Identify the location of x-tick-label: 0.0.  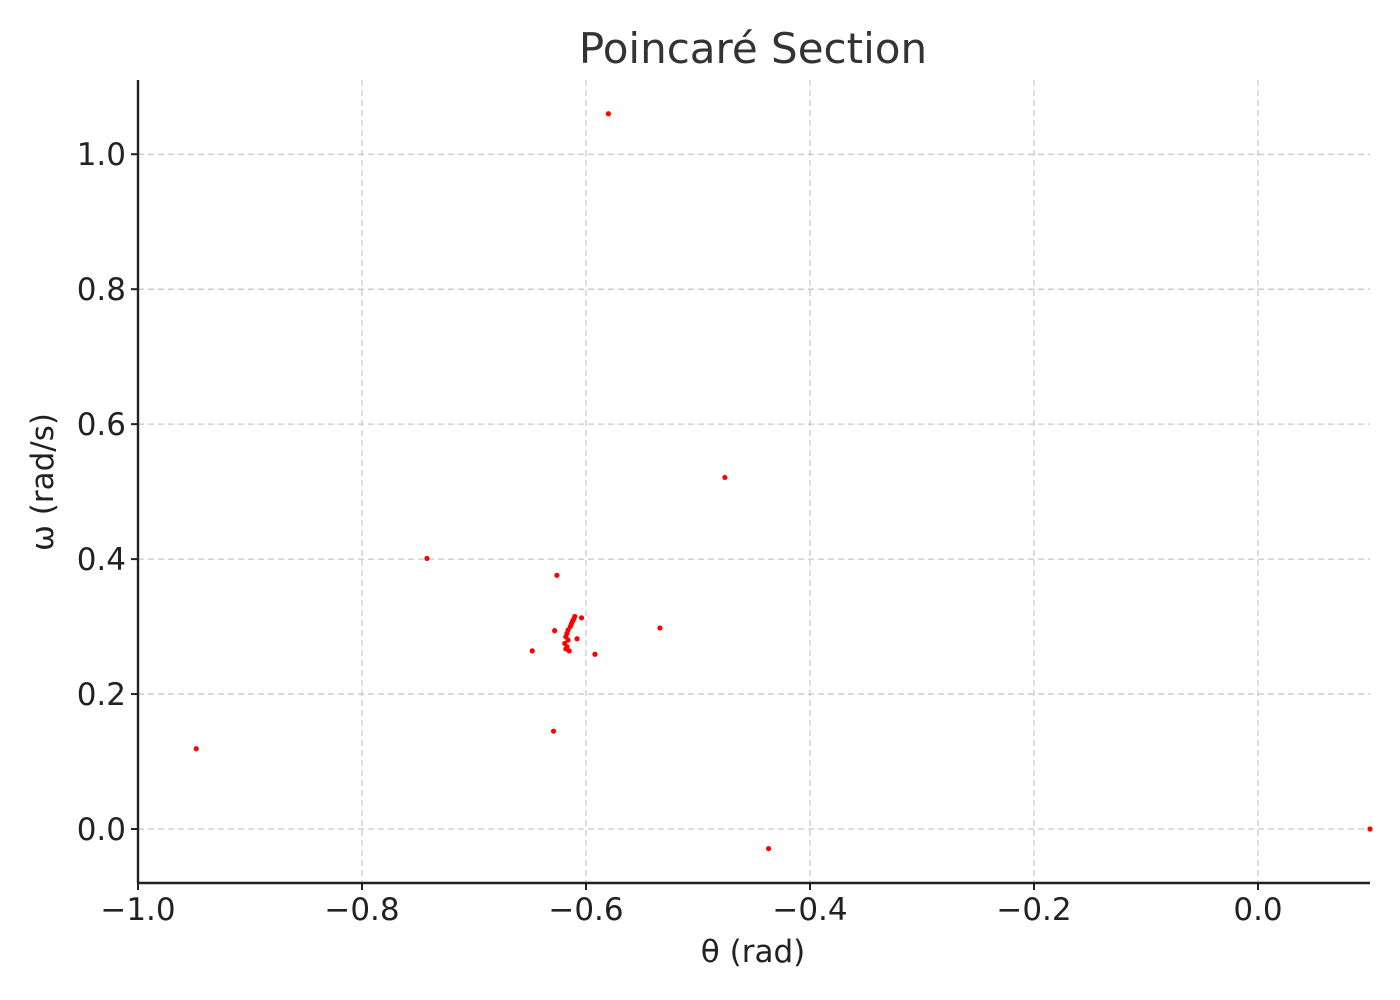
(1257, 910).